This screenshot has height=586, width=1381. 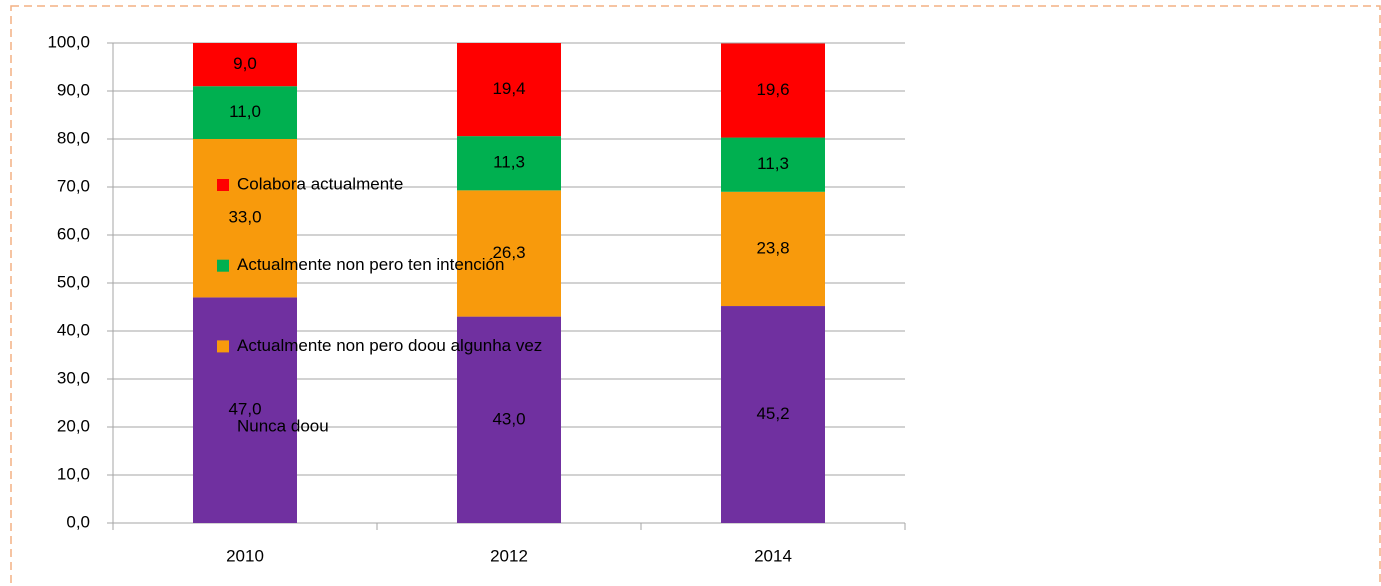 What do you see at coordinates (283, 426) in the screenshot?
I see `legend-label: Nunca doou` at bounding box center [283, 426].